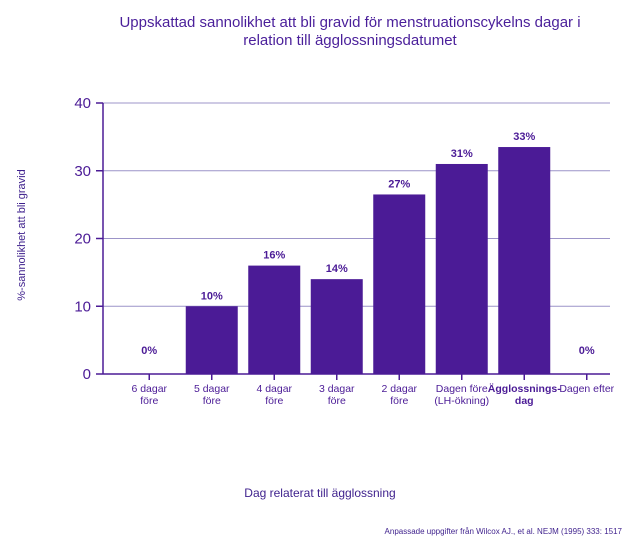 This screenshot has width=640, height=548. What do you see at coordinates (82, 306) in the screenshot?
I see `y-tick-label: 10` at bounding box center [82, 306].